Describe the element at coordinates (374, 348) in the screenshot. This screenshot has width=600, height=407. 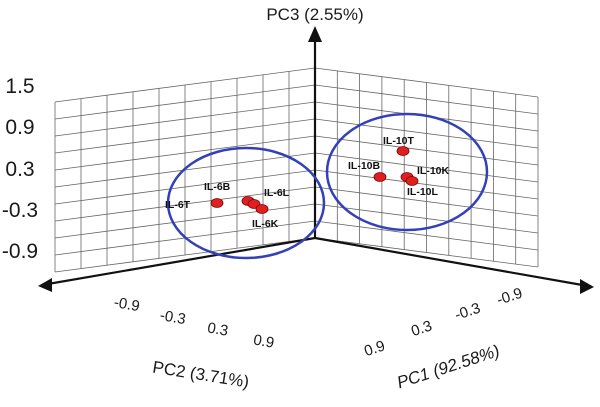
I see `pc1-tick-label: 0.9` at that location.